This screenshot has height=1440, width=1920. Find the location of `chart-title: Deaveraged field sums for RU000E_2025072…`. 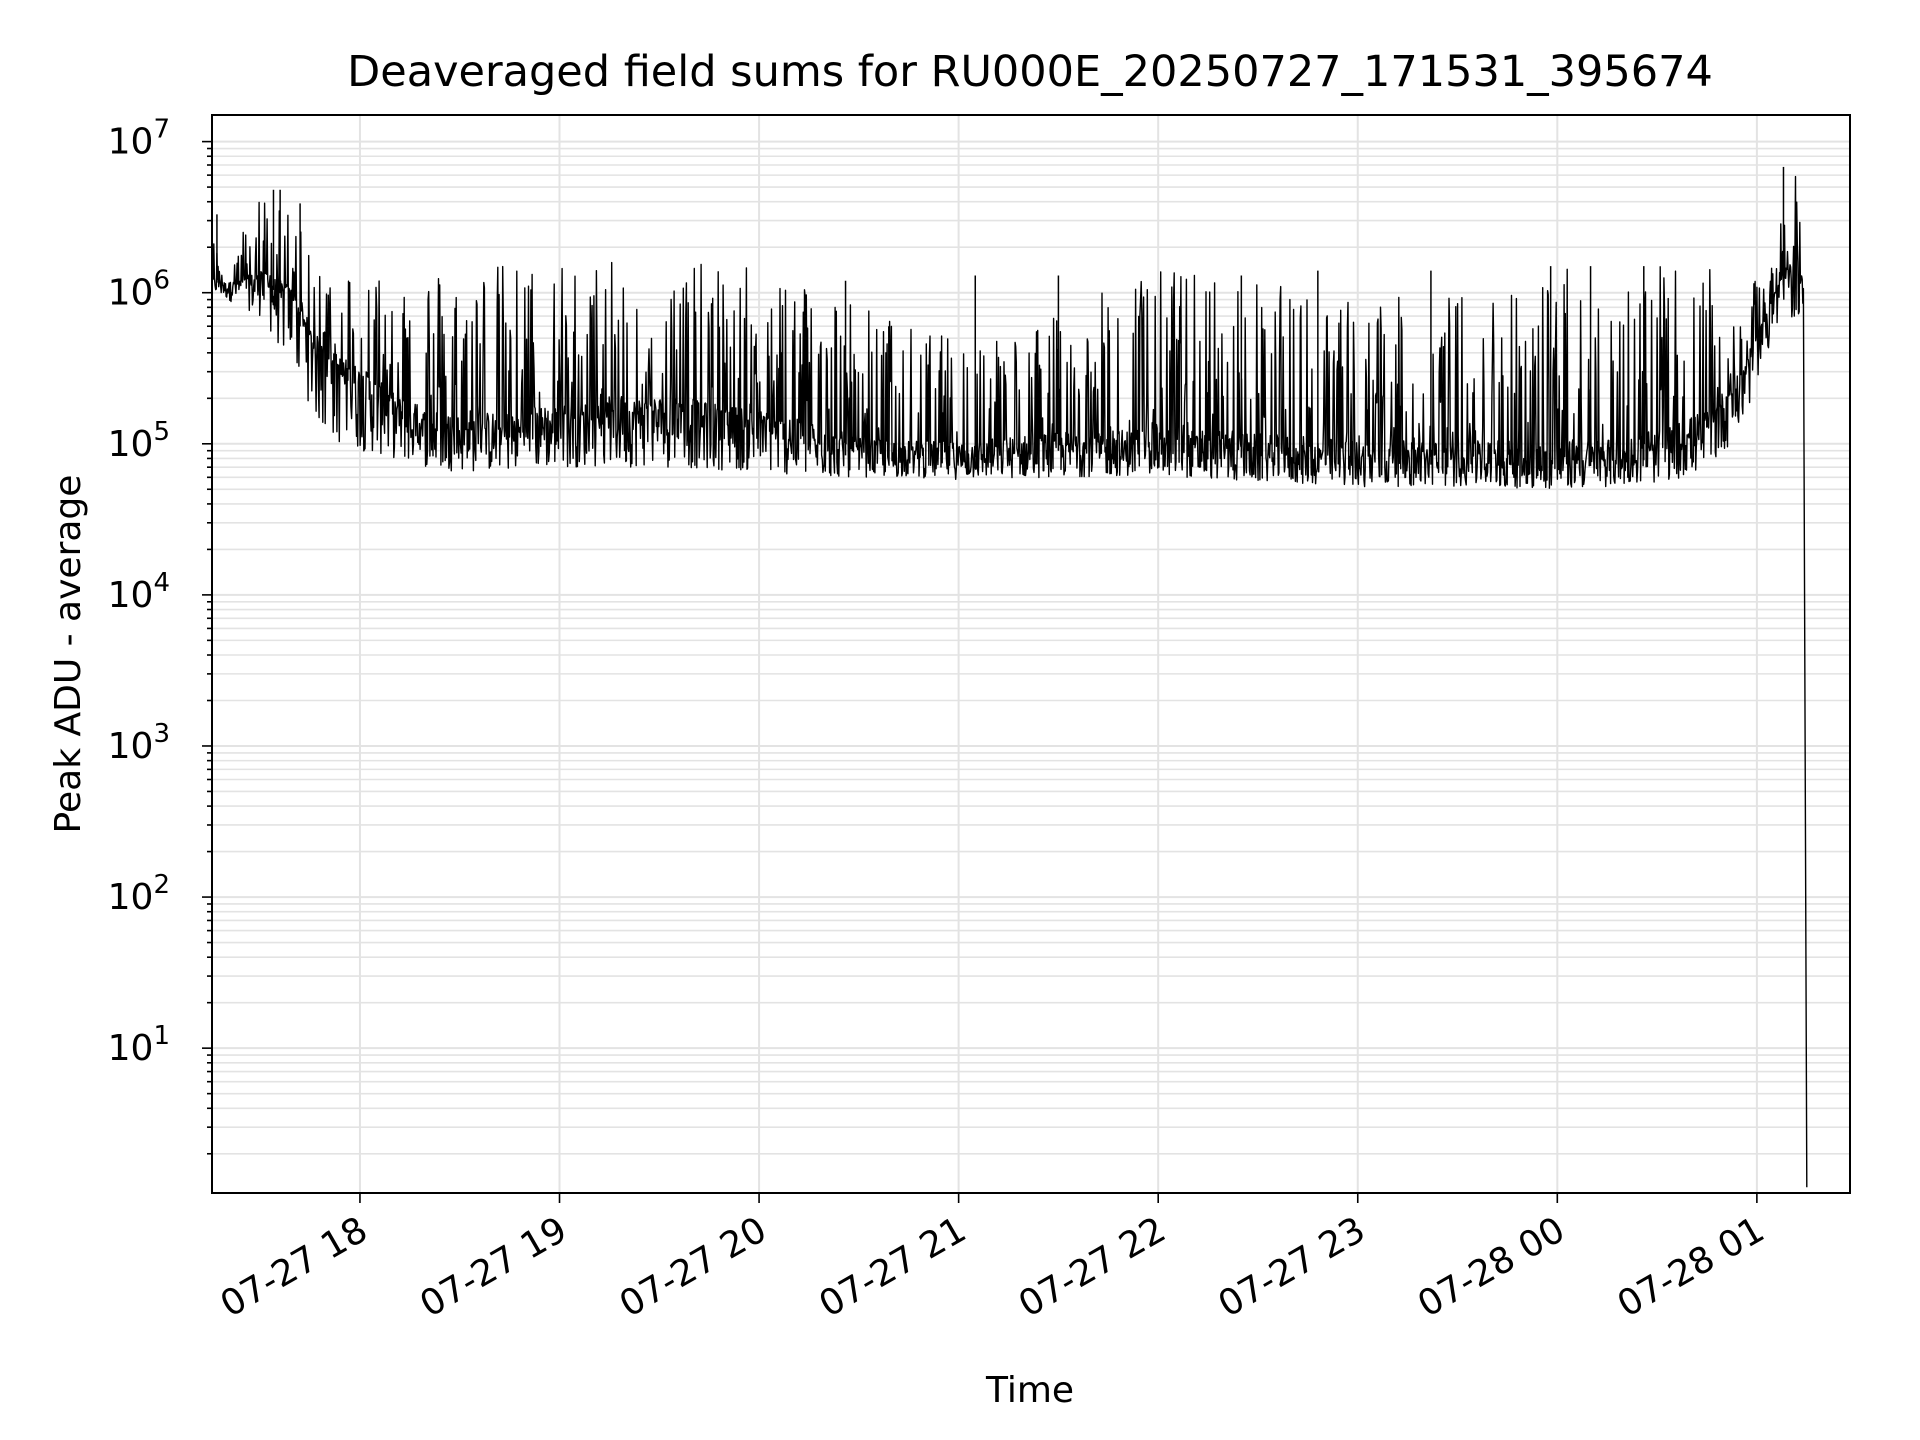

chart-title: Deaveraged field sums for RU000E_2025072… is located at coordinates (1030, 72).